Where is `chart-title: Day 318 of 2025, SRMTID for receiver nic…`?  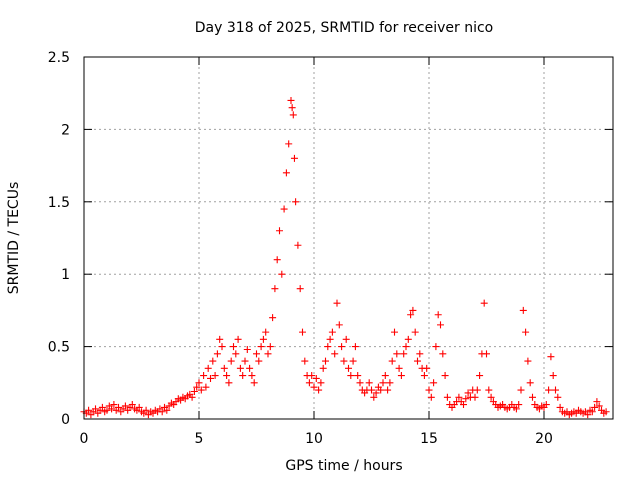
chart-title: Day 318 of 2025, SRMTID for receiver nic… is located at coordinates (344, 28).